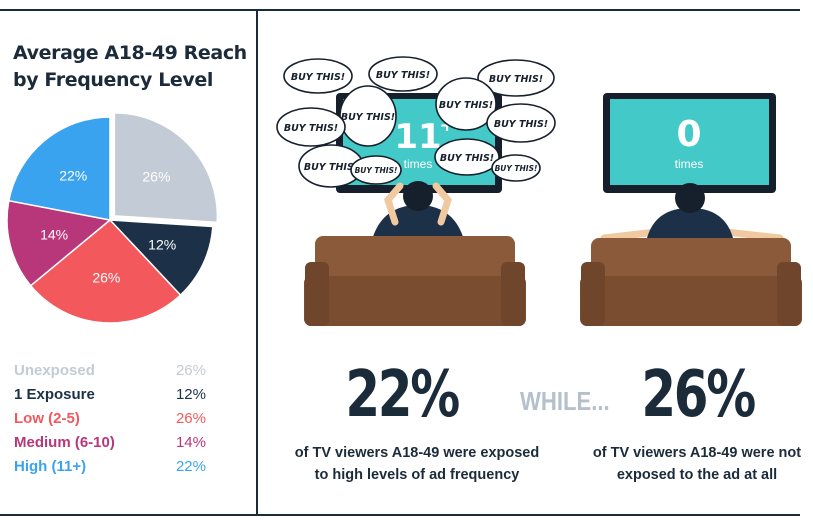 This screenshot has height=530, width=813. Describe the element at coordinates (415, 301) in the screenshot. I see `left-couch-seat` at that location.